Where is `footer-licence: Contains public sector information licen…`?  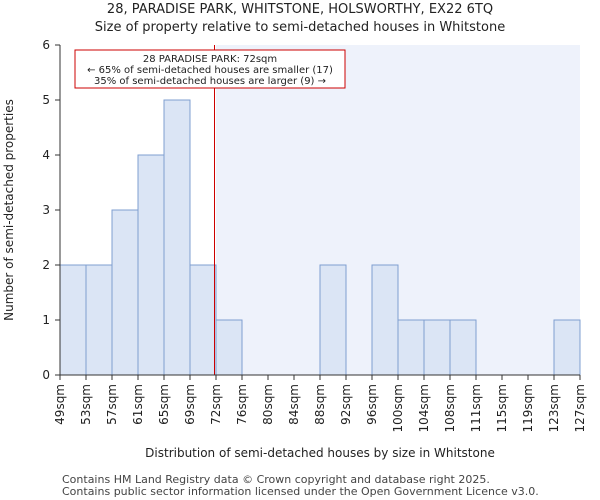 footer-licence: Contains public sector information licen… is located at coordinates (300, 491).